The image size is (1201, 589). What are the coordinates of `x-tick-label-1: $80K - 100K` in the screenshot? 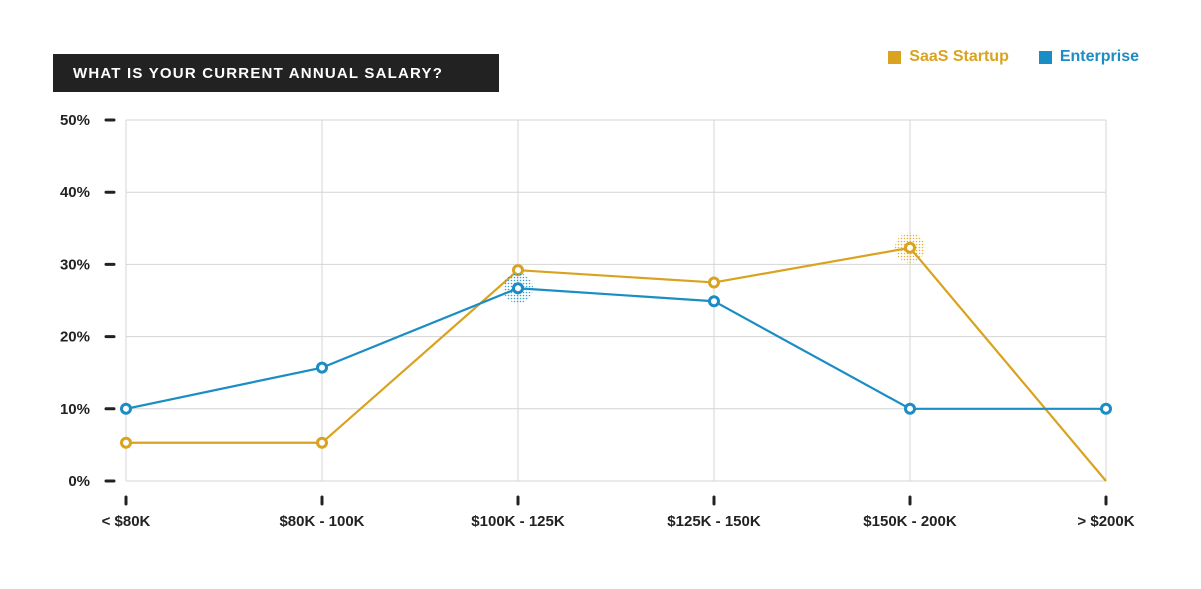 It's located at (321, 521).